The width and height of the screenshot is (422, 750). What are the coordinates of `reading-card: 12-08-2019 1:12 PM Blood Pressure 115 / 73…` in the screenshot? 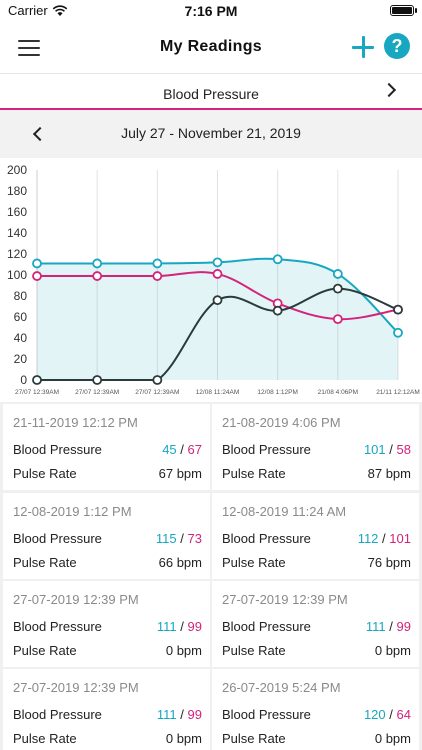 It's located at (106, 536).